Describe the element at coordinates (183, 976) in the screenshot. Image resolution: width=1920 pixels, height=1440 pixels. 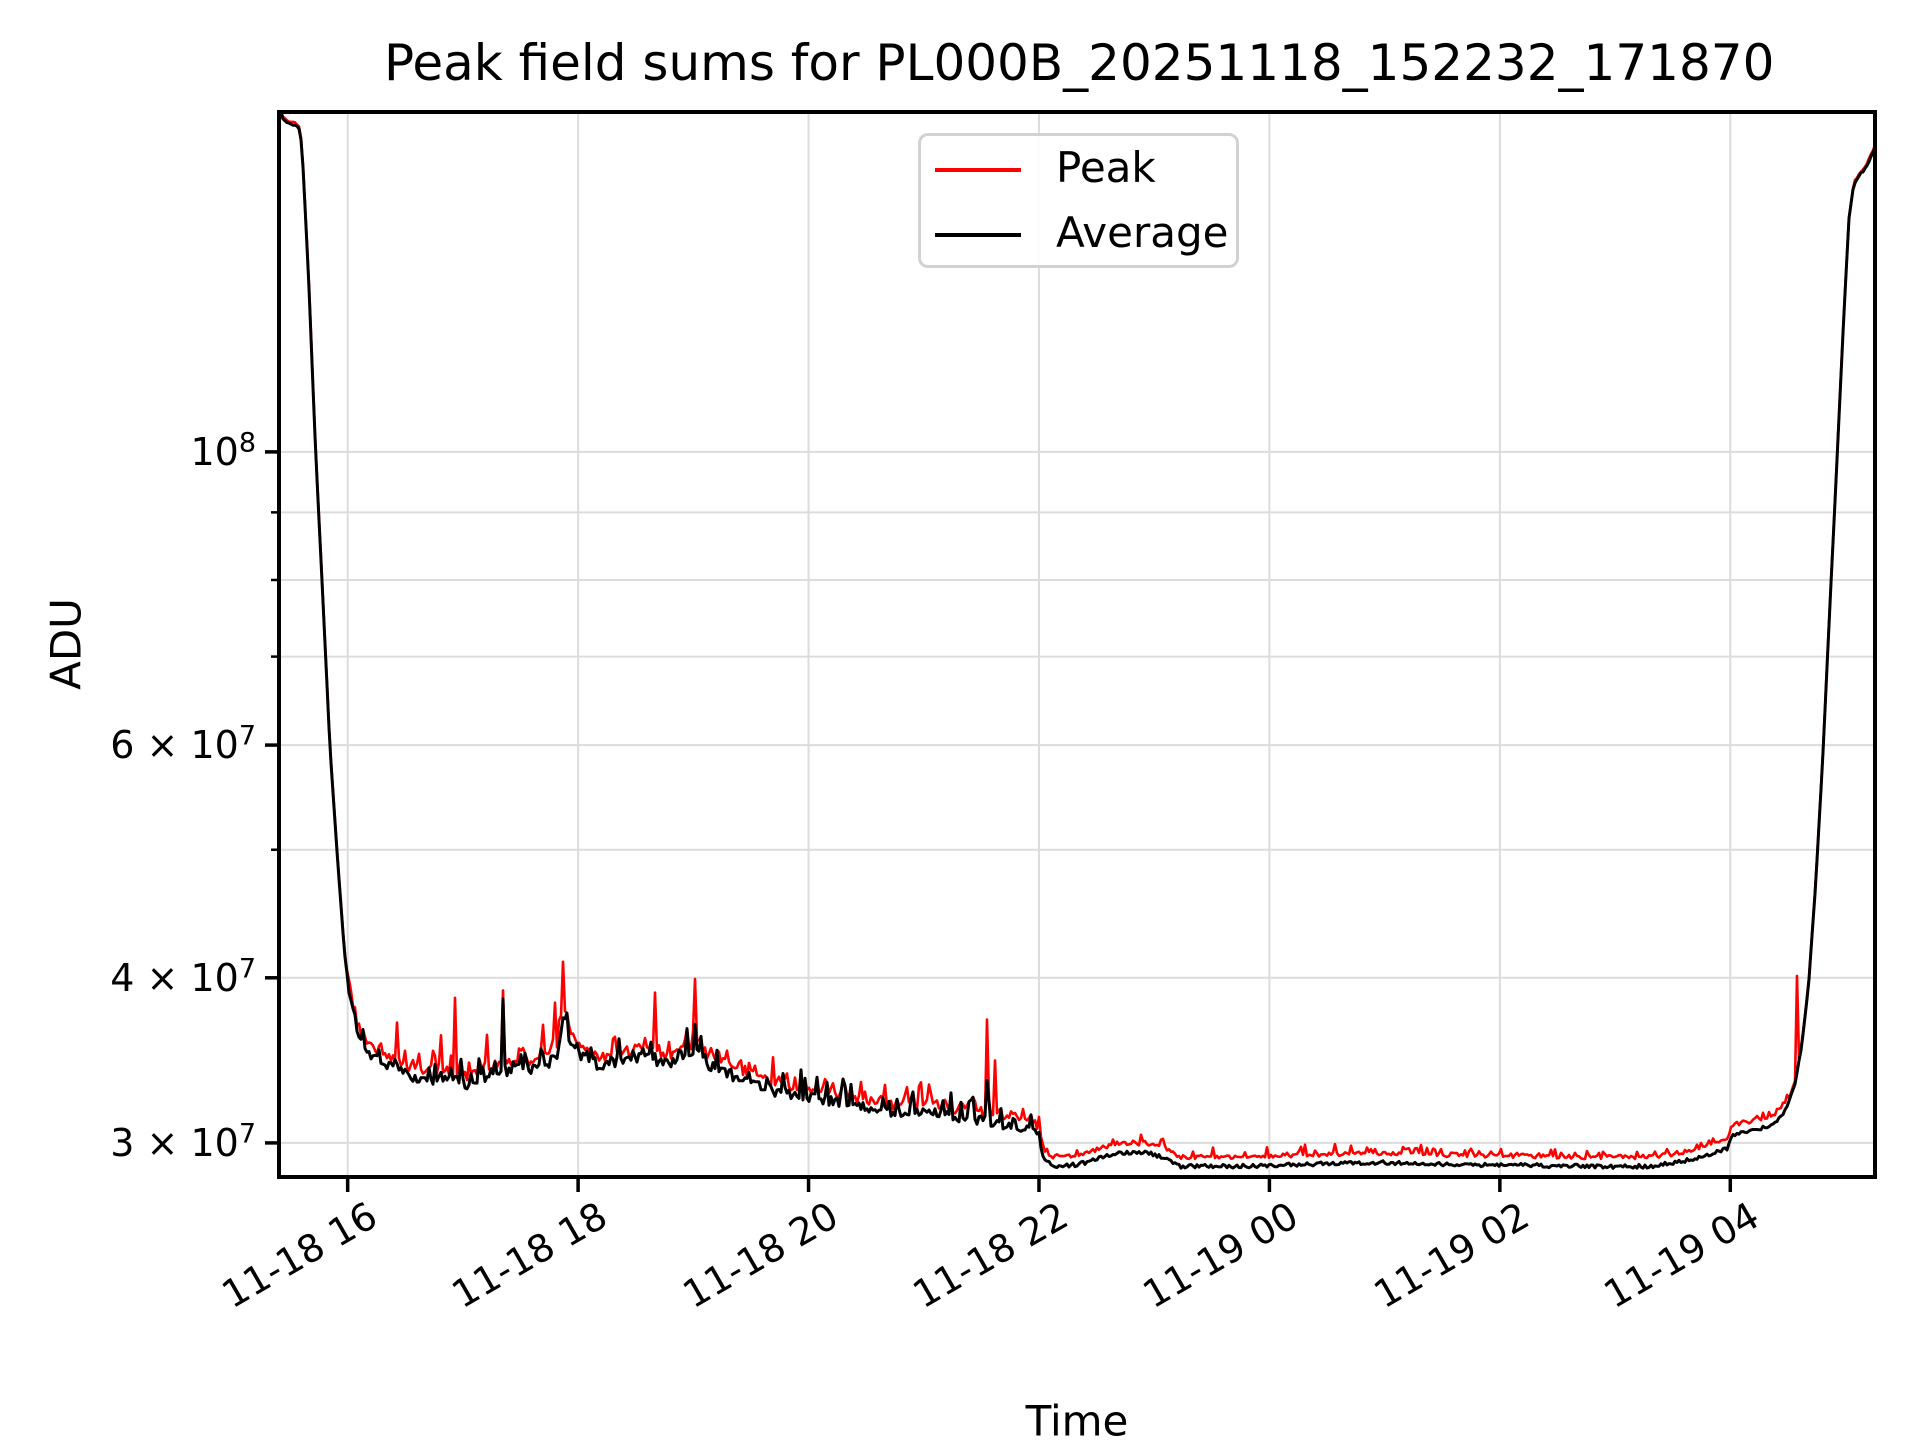
I see `y-tick-label: 4 × 107` at that location.